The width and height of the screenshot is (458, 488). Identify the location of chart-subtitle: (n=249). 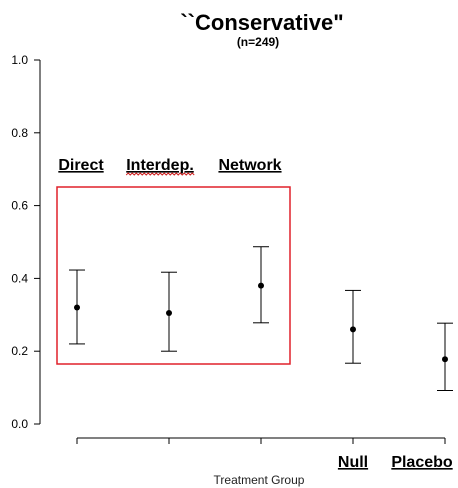
(258, 42).